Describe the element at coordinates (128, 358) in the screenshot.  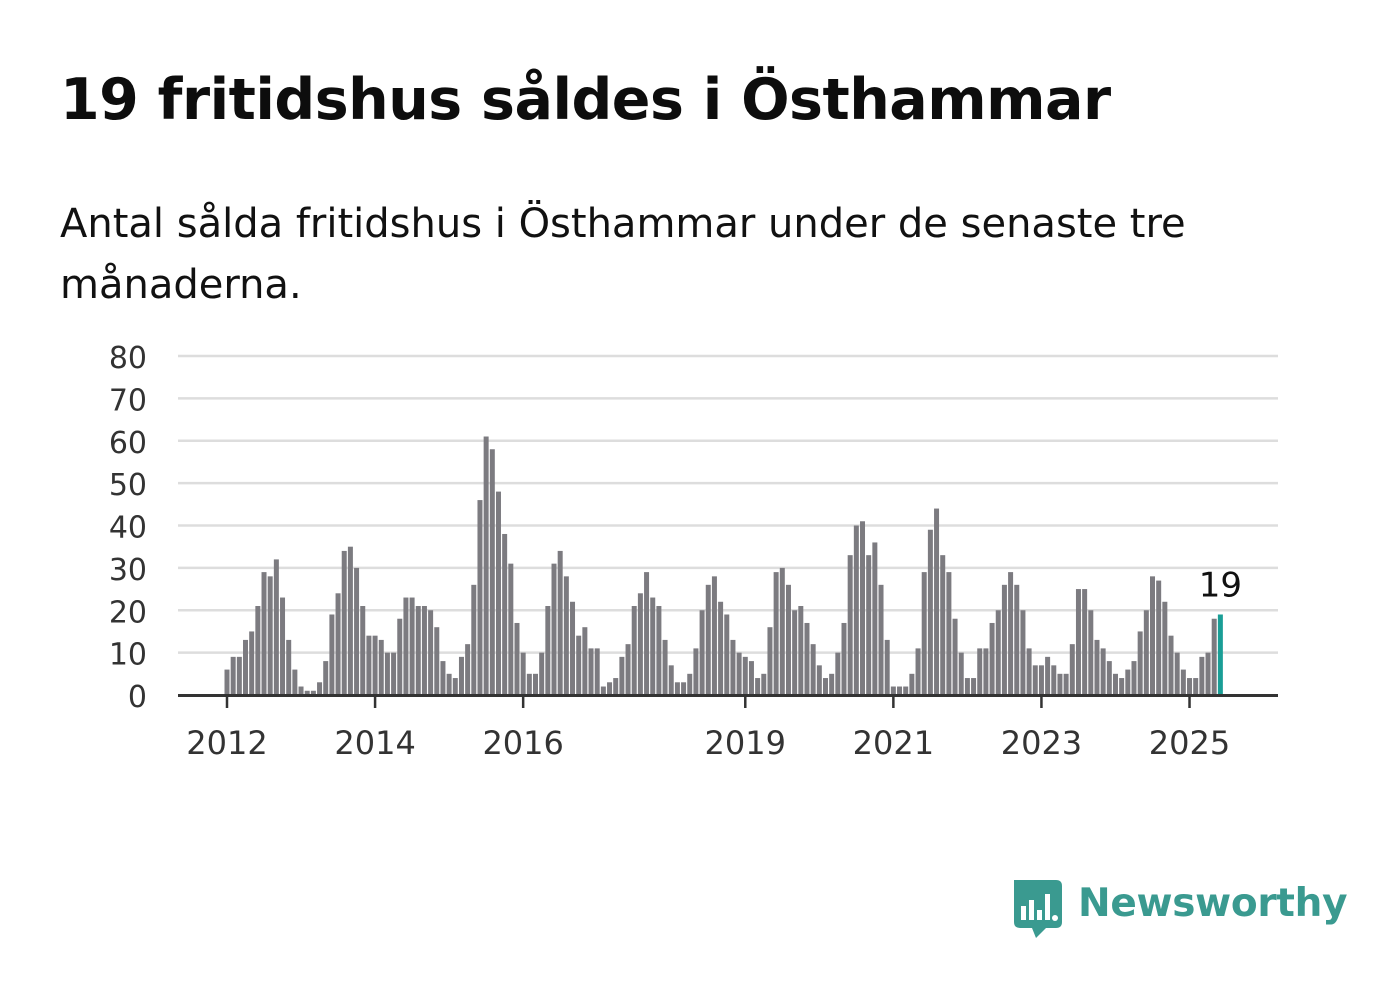
I see `y-tick-label: 80` at that location.